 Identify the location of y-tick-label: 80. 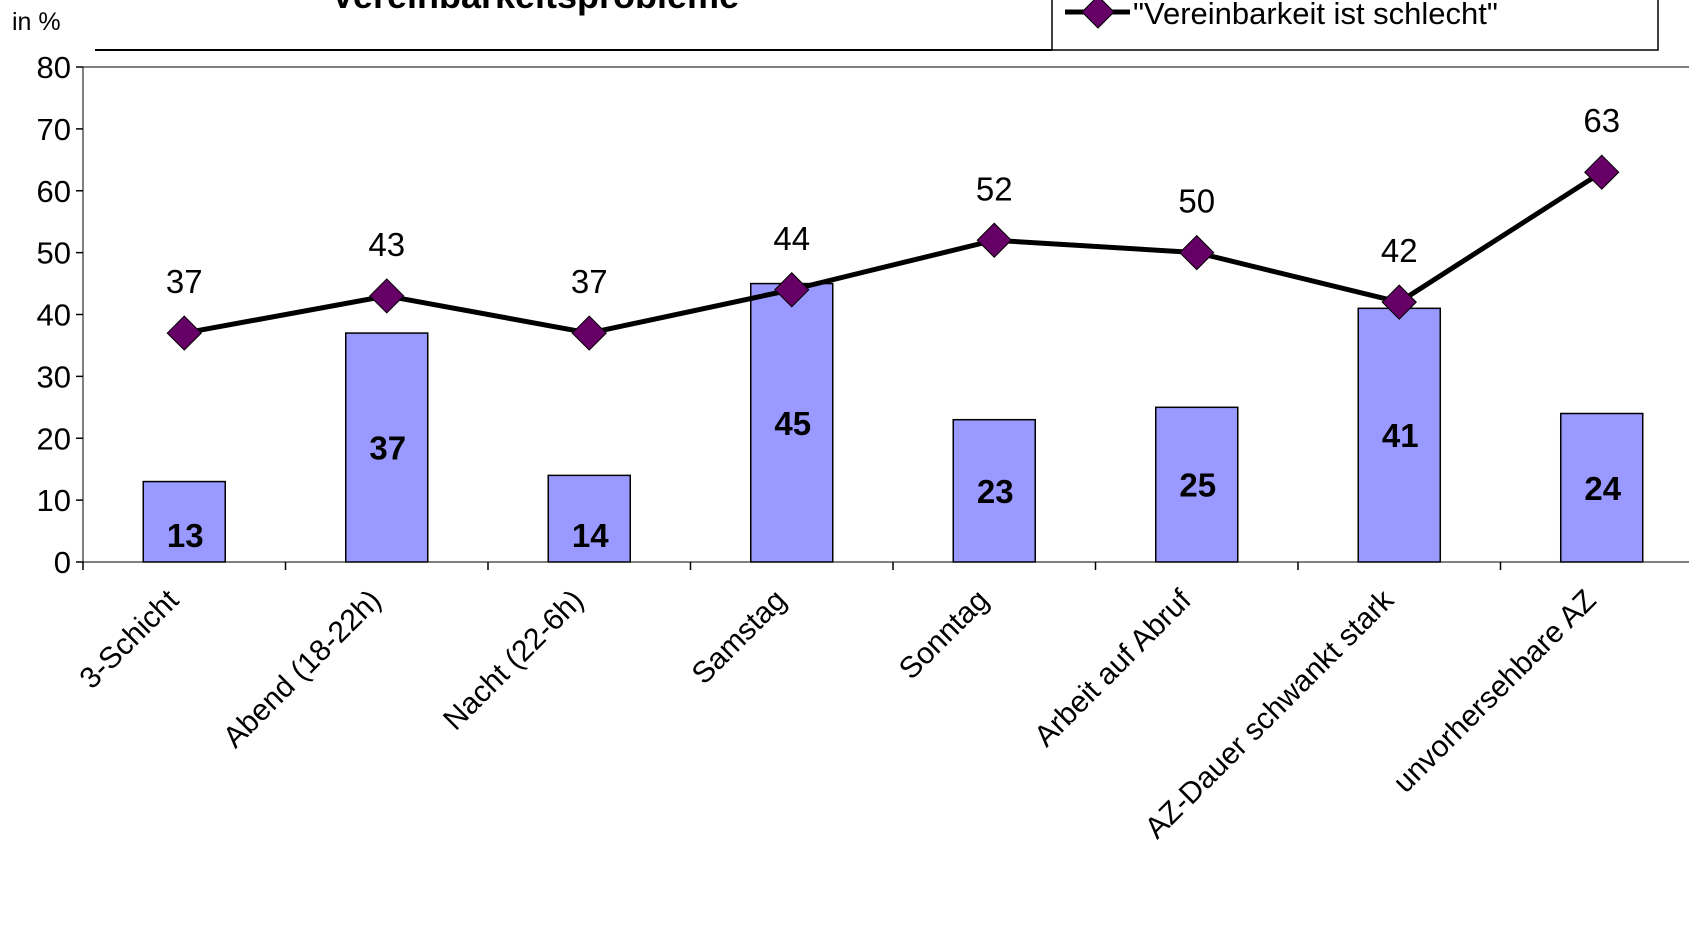
(54, 67).